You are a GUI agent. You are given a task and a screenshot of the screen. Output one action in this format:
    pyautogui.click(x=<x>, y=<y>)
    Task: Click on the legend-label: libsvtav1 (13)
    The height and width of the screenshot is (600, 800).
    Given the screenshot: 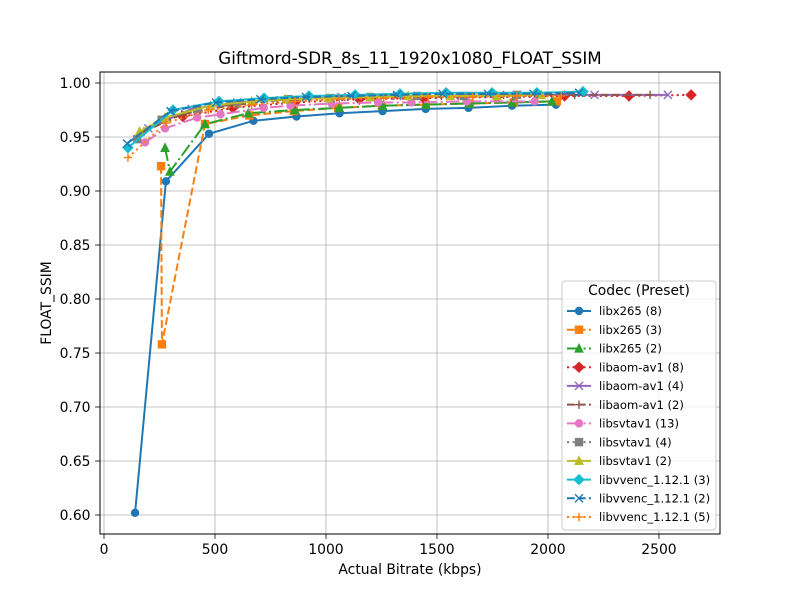 What is the action you would take?
    pyautogui.click(x=639, y=424)
    